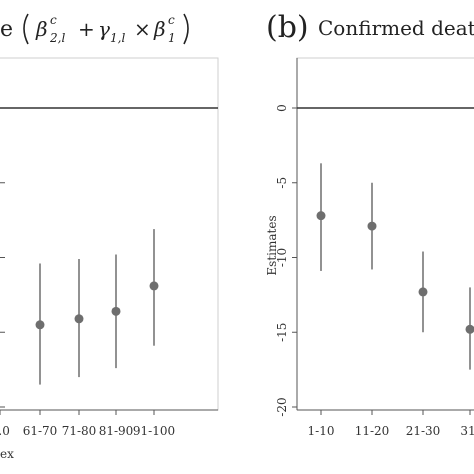  Describe the element at coordinates (272, 245) in the screenshot. I see `y-axis-label: Estimates` at that location.